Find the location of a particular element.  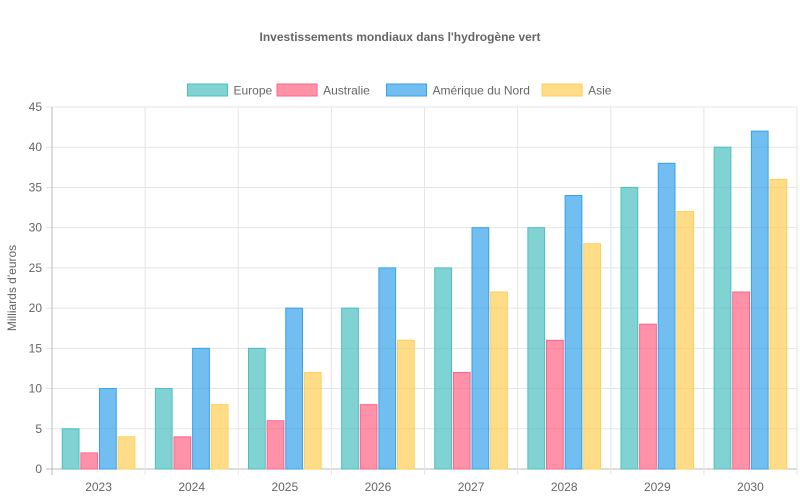

bar-am-rique-du-nord-2026 is located at coordinates (387, 368).